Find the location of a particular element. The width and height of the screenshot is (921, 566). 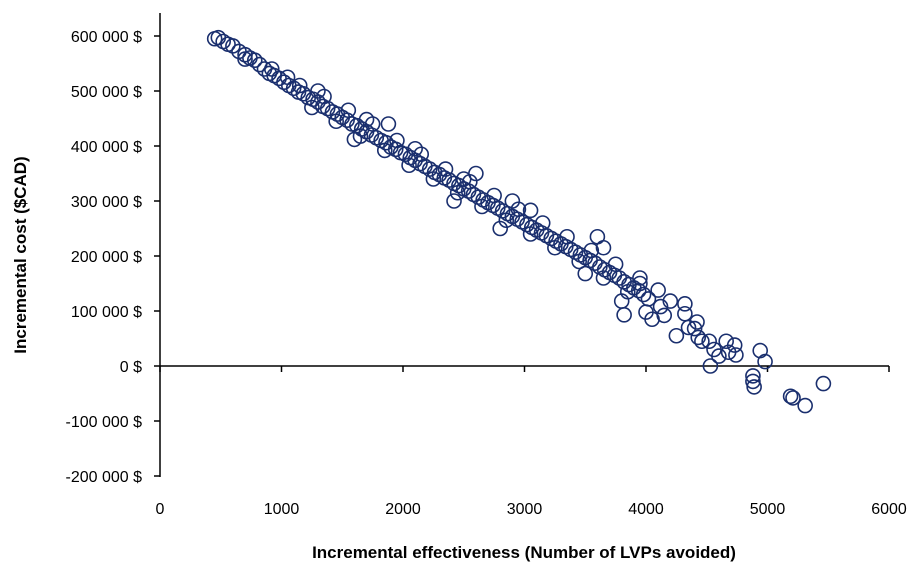

x-tick-label: 6000 is located at coordinates (889, 509).